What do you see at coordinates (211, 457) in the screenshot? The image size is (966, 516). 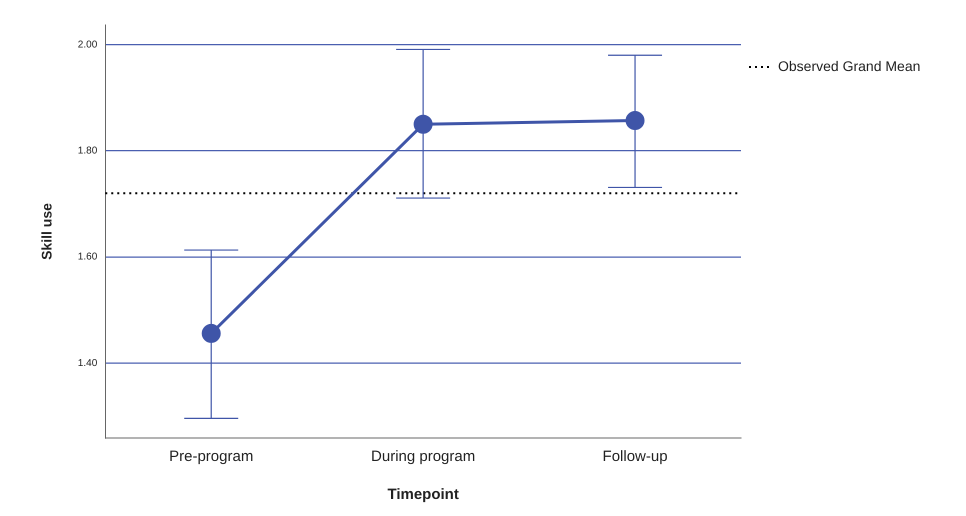 I see `x-tick-label: Pre-program` at bounding box center [211, 457].